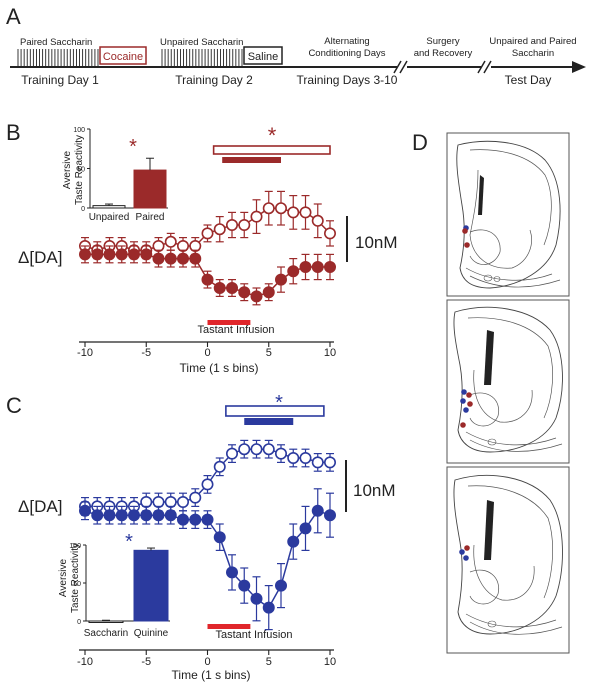  I want to click on panel-c-ylabel: Δ[DA], so click(40, 506).